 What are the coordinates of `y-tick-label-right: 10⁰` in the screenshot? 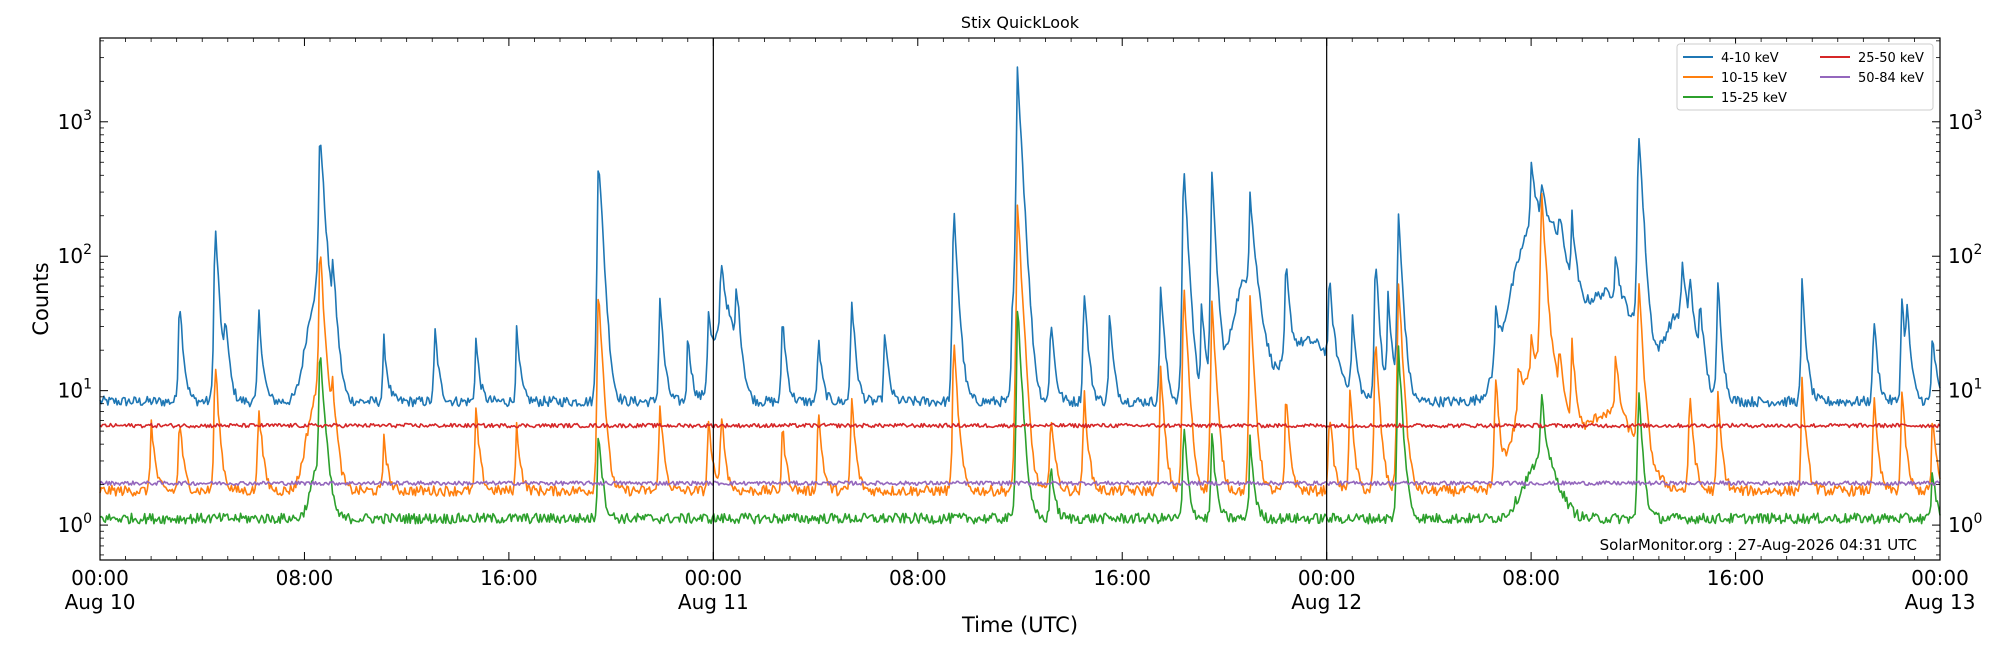 It's located at (1965, 524).